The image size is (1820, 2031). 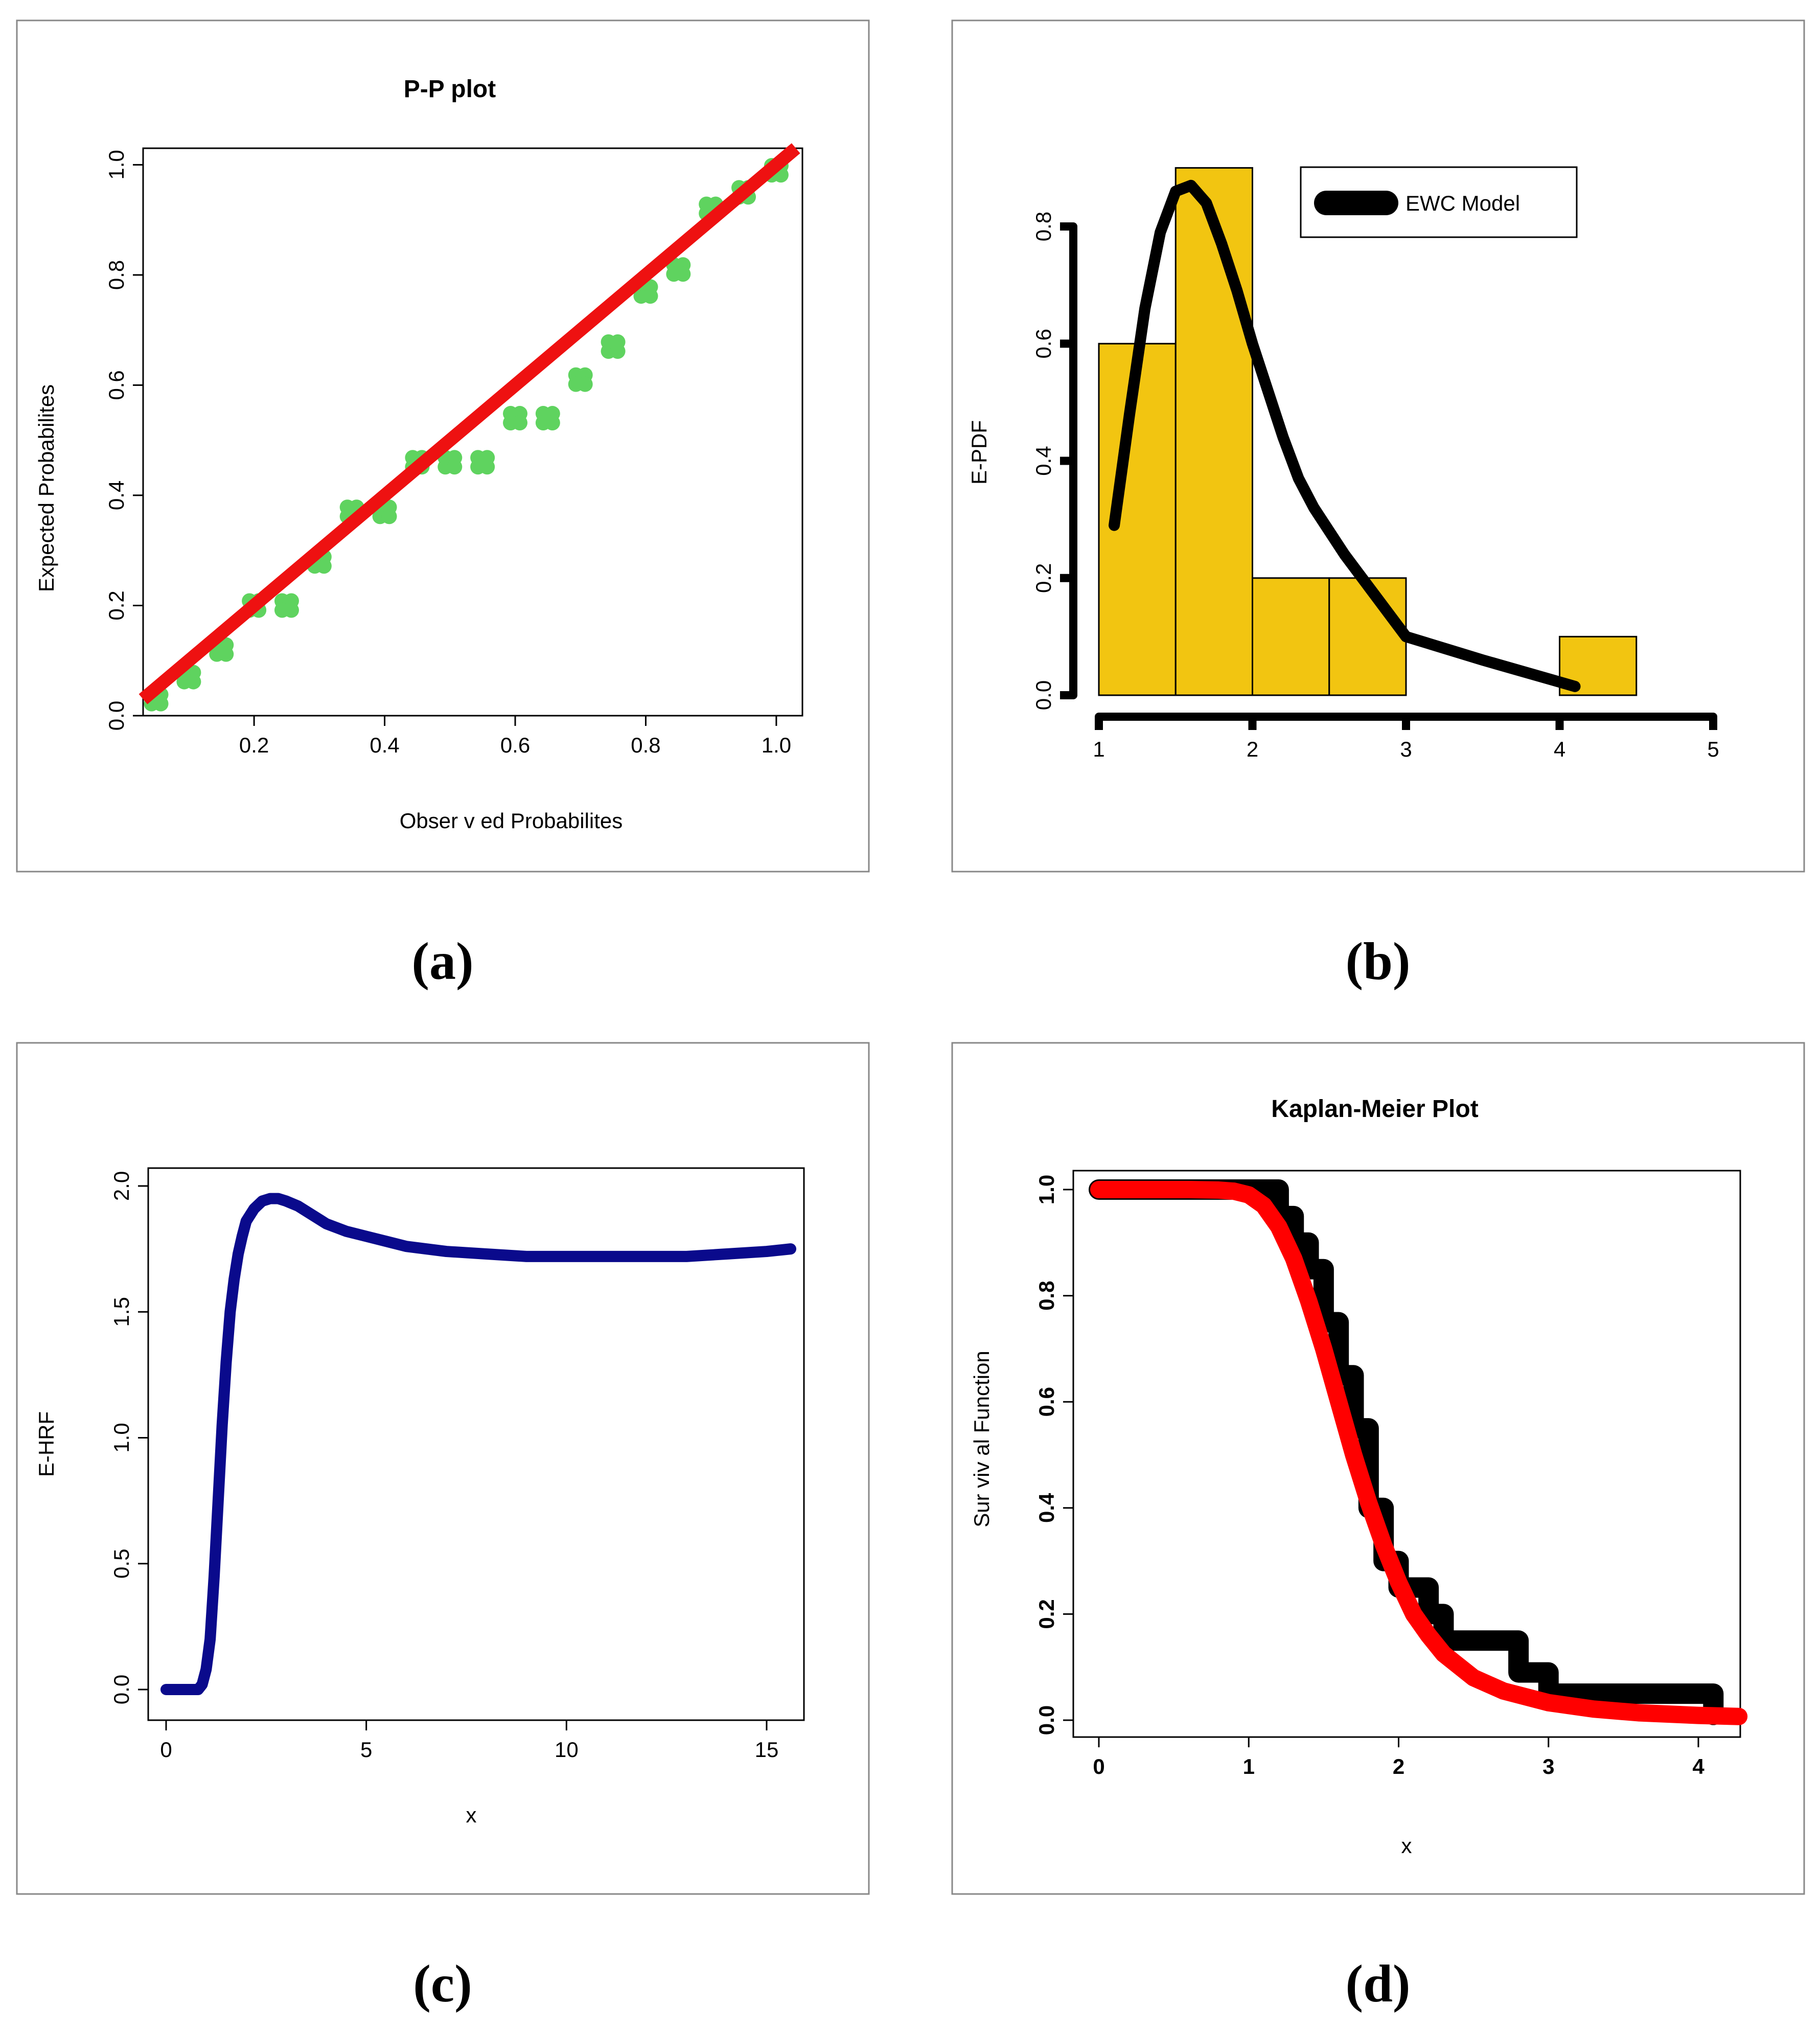 I want to click on km-plot-title: Kaplan-Meier Plot, so click(x=1374, y=1110).